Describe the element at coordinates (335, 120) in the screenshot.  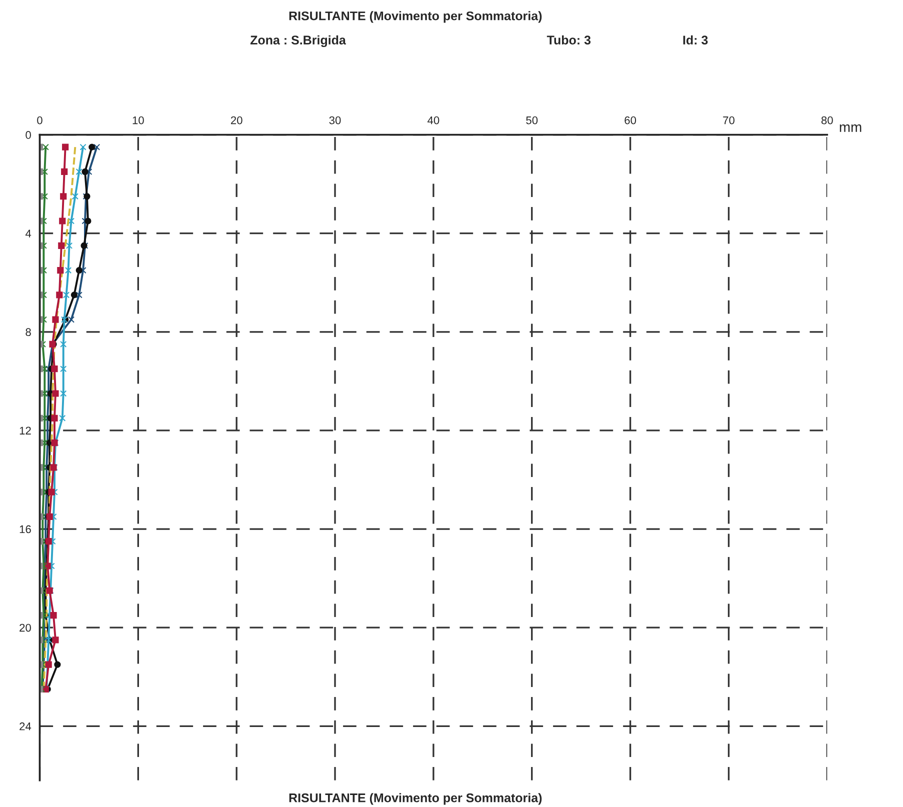
I see `x-tick-label: 30` at that location.